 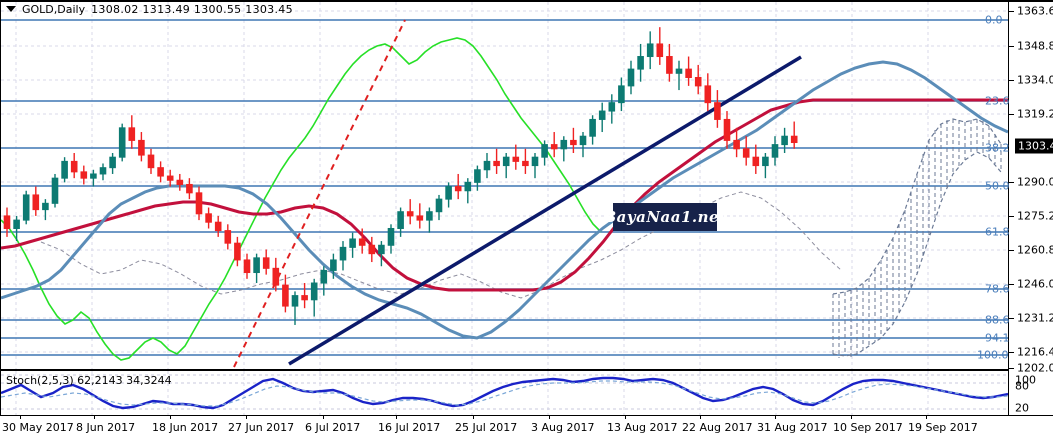 I want to click on price-label: 1216.40, so click(x=1035, y=352).